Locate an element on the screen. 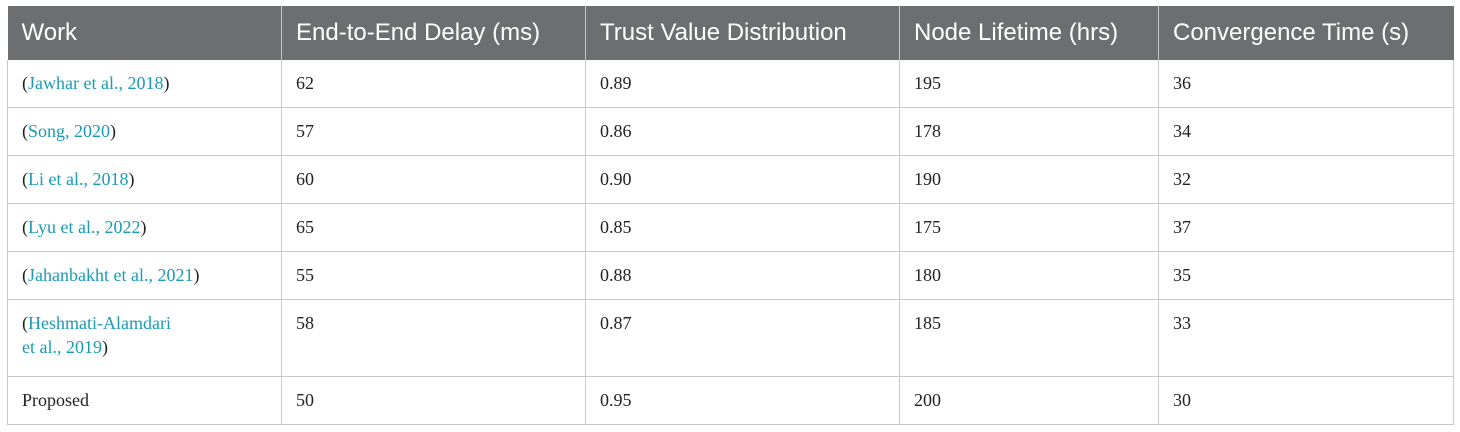 Image resolution: width=1460 pixels, height=432 pixels. convergence-cell: 37 is located at coordinates (1306, 227).